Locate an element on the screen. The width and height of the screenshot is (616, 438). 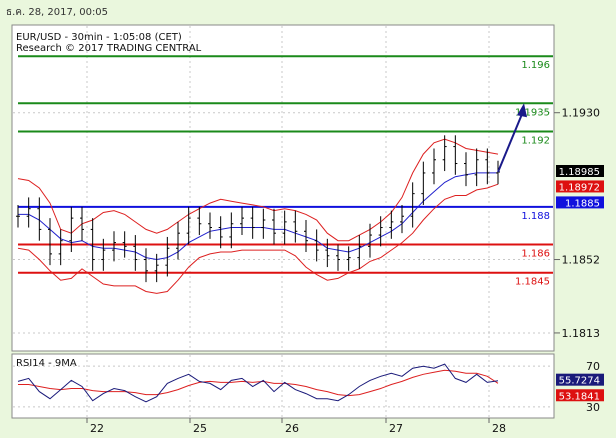
x-tick-label: 27 is located at coordinates (396, 428).